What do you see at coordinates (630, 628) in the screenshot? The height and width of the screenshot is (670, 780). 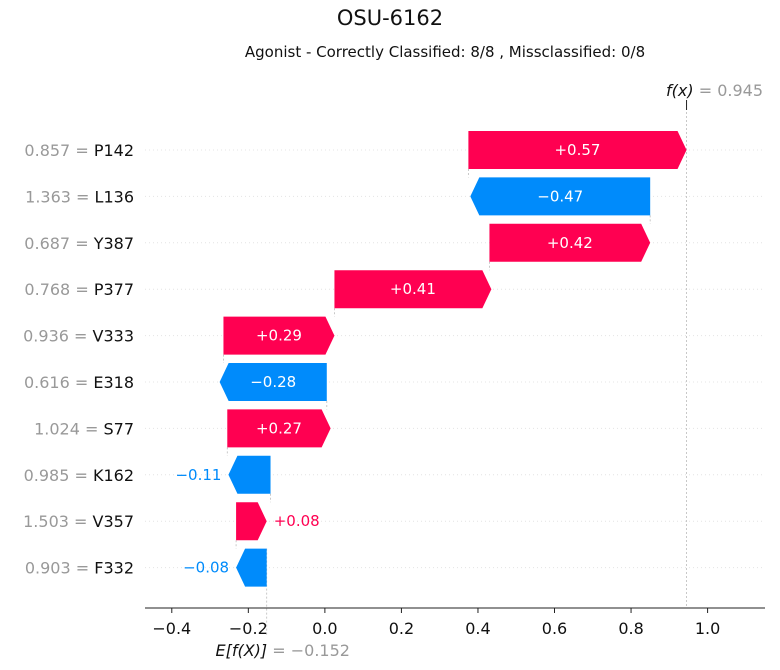 I see `x-tick-label: 0.8` at bounding box center [630, 628].